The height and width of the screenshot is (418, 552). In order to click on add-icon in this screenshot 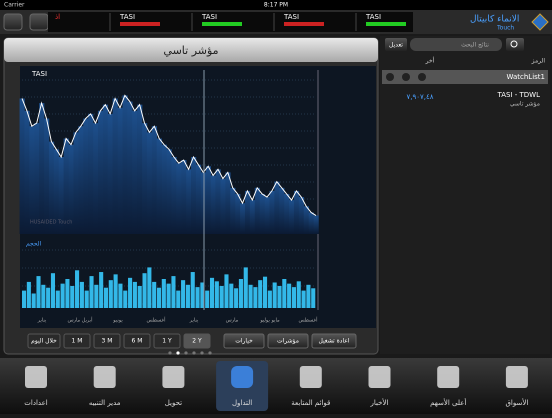, I will do `click(406, 77)`.